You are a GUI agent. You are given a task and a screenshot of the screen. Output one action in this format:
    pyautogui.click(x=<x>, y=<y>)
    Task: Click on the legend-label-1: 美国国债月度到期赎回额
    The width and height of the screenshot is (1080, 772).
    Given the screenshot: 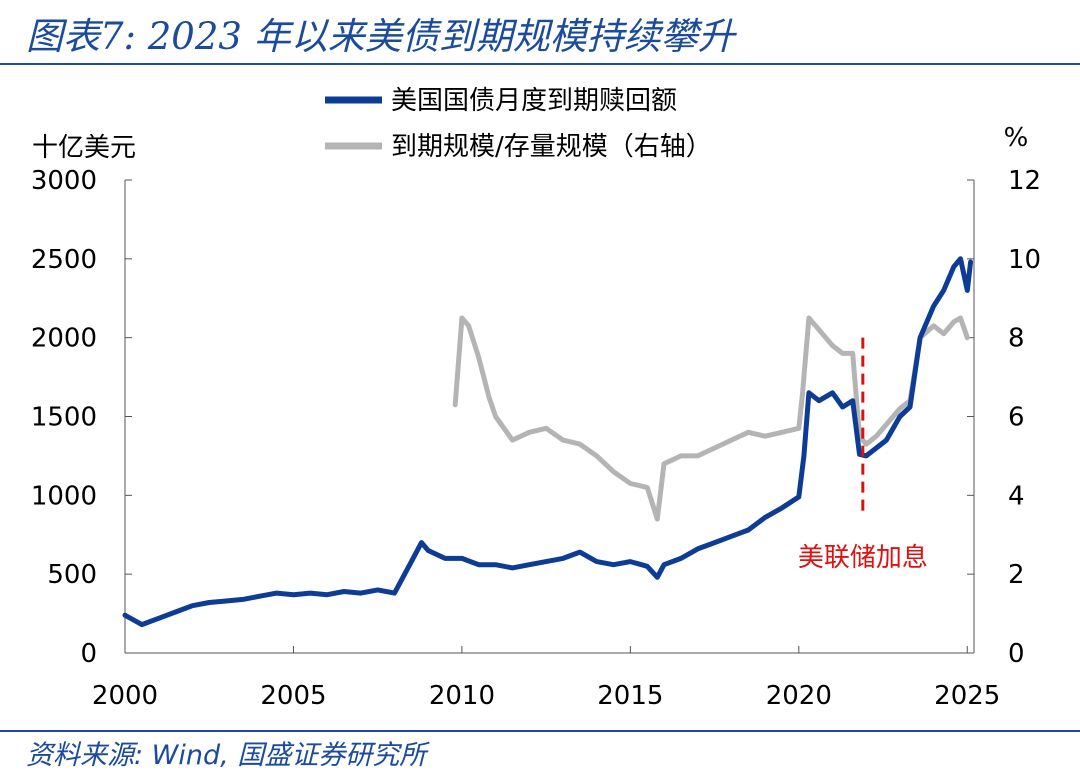 What is the action you would take?
    pyautogui.click(x=534, y=101)
    